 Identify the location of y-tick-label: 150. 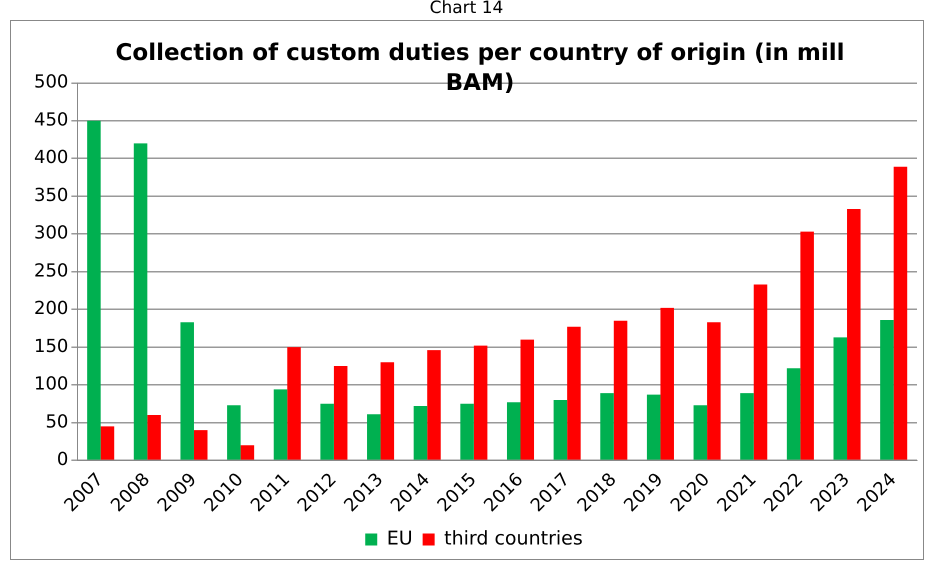
(51, 346).